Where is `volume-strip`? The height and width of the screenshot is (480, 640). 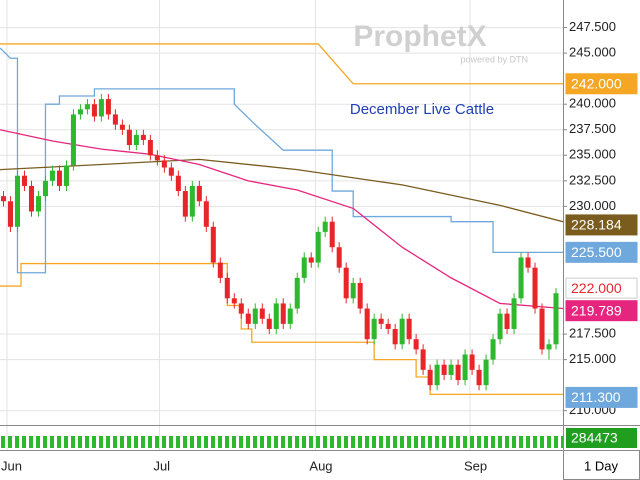 volume-strip is located at coordinates (281, 442).